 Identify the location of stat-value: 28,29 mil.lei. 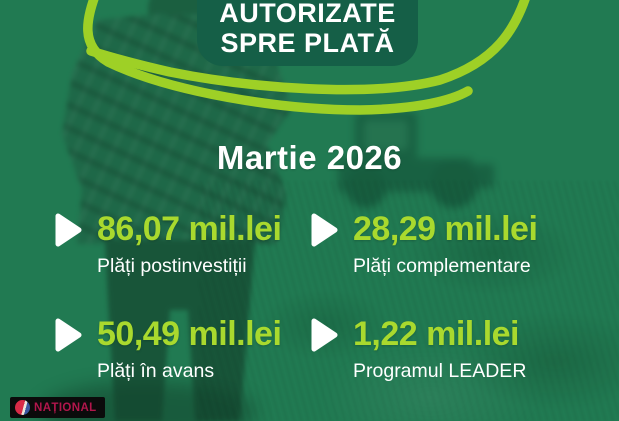
(445, 229).